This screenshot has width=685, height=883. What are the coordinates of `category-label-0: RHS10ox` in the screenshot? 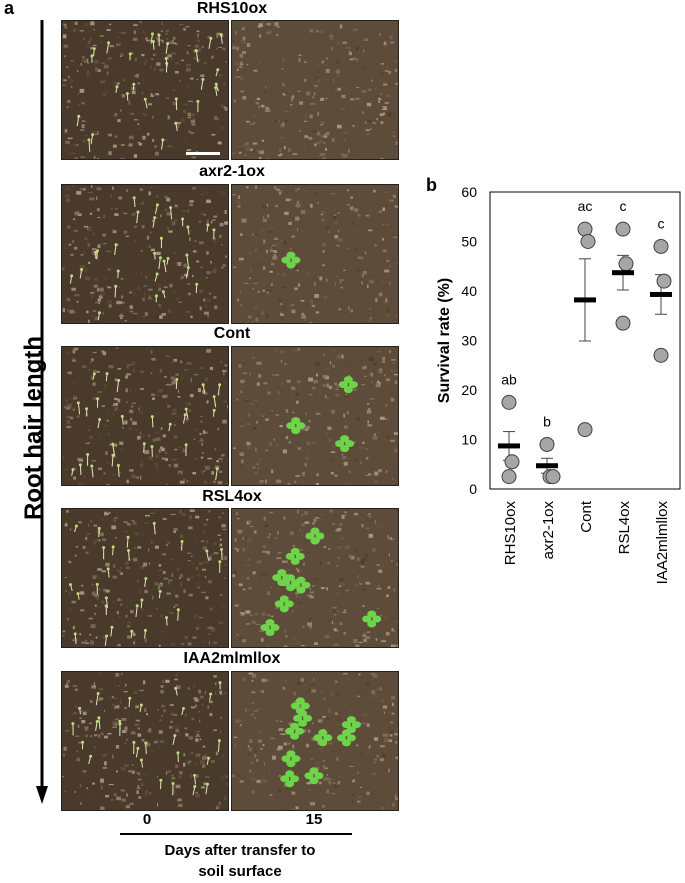 It's located at (510, 533).